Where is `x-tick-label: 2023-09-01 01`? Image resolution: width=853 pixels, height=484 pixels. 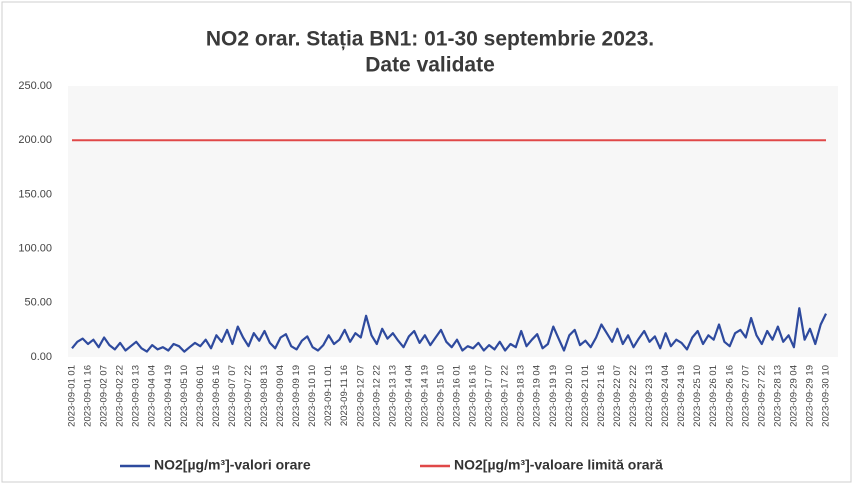 x-tick-label: 2023-09-01 01 is located at coordinates (72, 396).